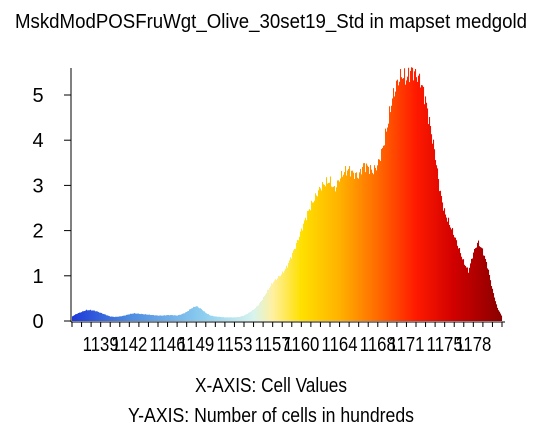 The image size is (542, 442). What do you see at coordinates (445, 345) in the screenshot?
I see `x-tick-label: 1175` at bounding box center [445, 345].